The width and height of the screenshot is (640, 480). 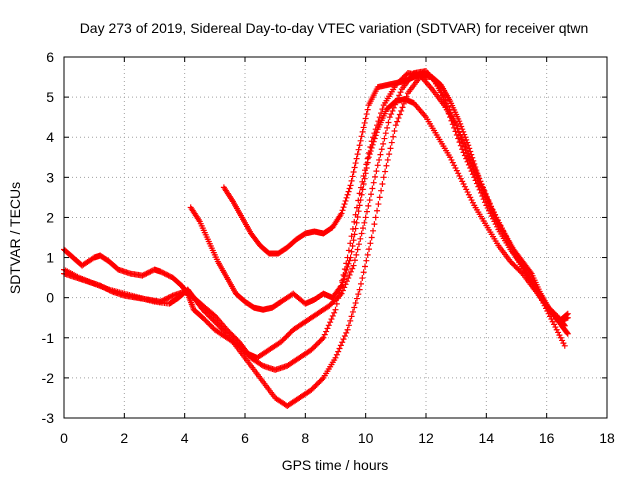 I want to click on y-tick-label: 0, so click(x=50, y=298).